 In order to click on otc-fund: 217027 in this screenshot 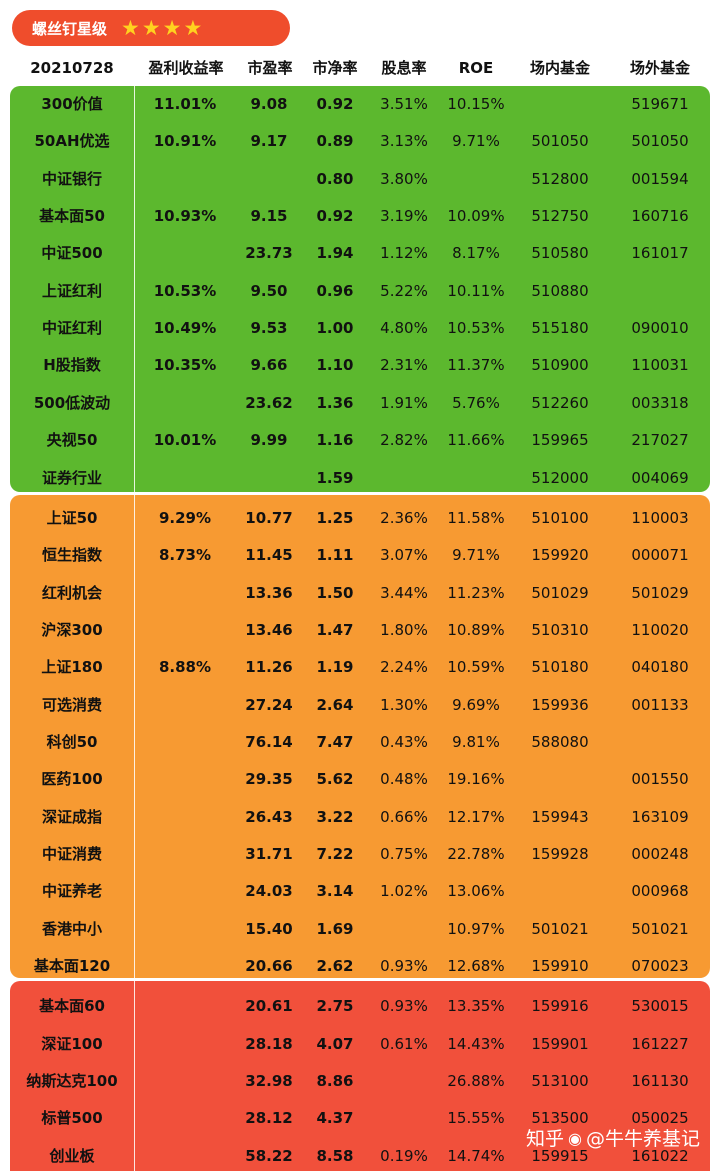, I will do `click(660, 440)`.